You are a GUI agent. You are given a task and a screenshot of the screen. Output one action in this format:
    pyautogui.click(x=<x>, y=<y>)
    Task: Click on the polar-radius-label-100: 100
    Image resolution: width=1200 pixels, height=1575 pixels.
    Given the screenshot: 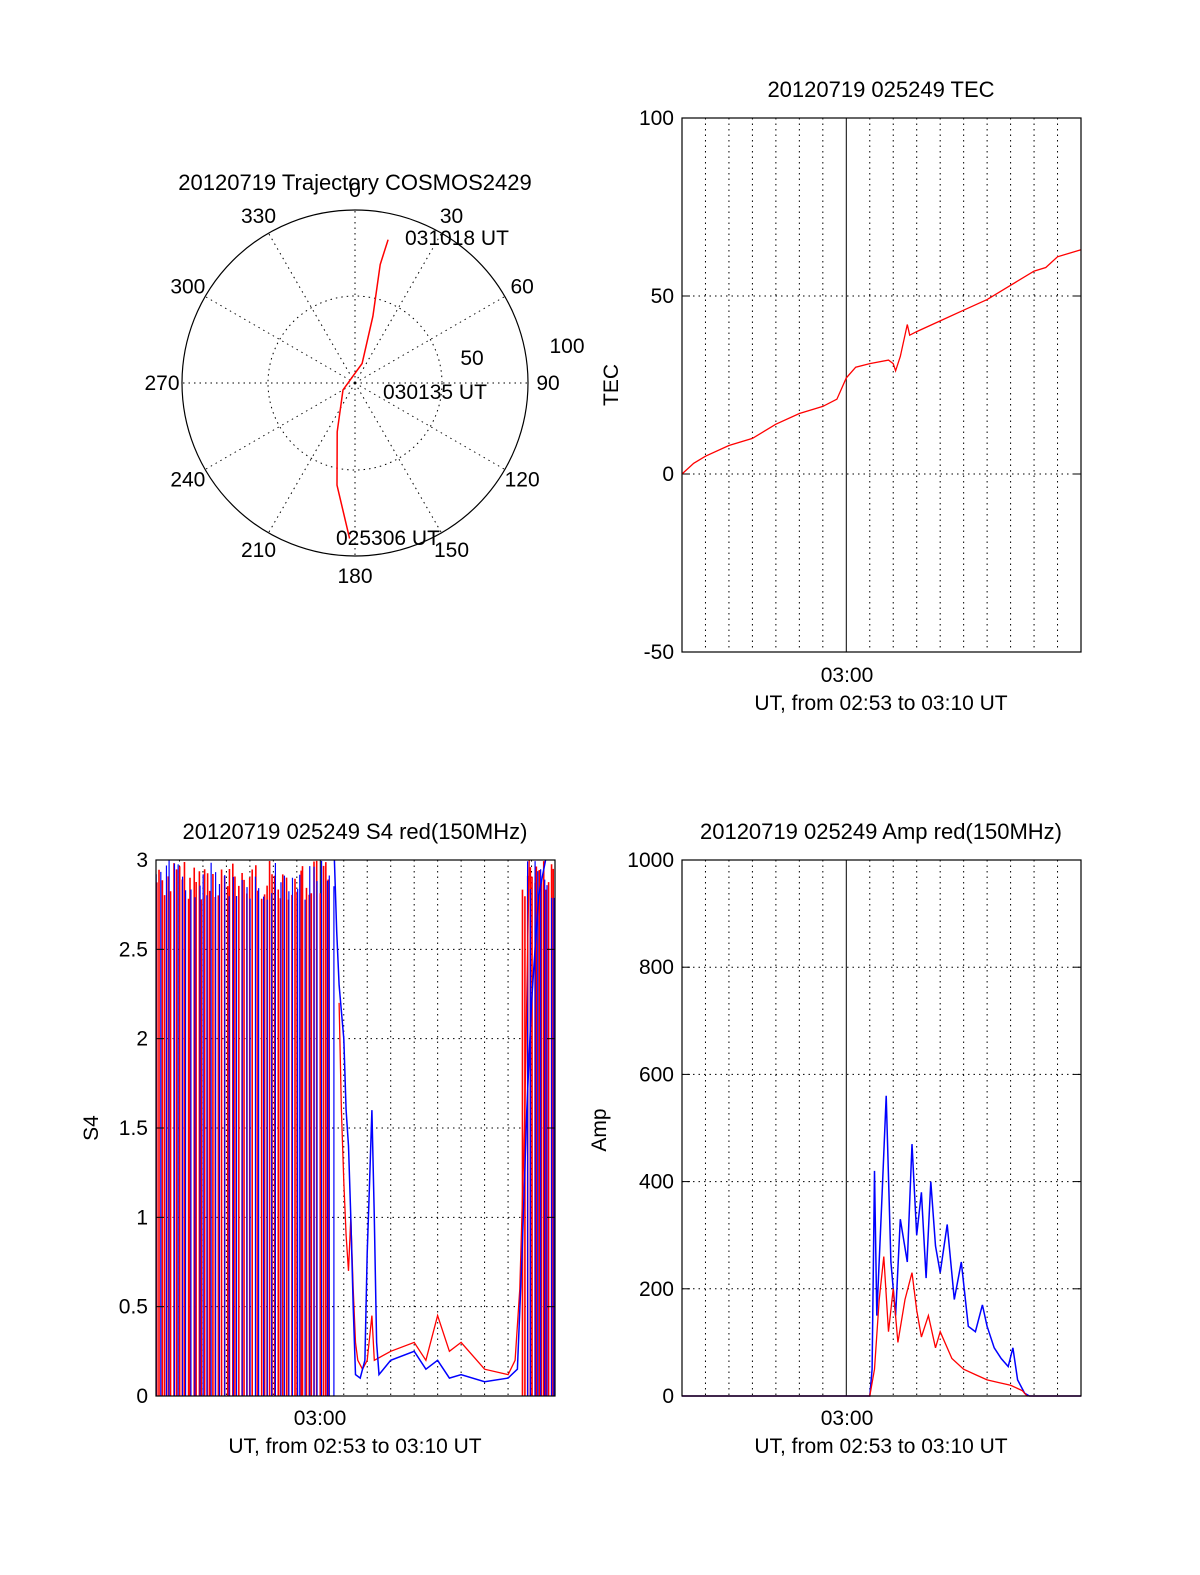 What is the action you would take?
    pyautogui.click(x=566, y=346)
    